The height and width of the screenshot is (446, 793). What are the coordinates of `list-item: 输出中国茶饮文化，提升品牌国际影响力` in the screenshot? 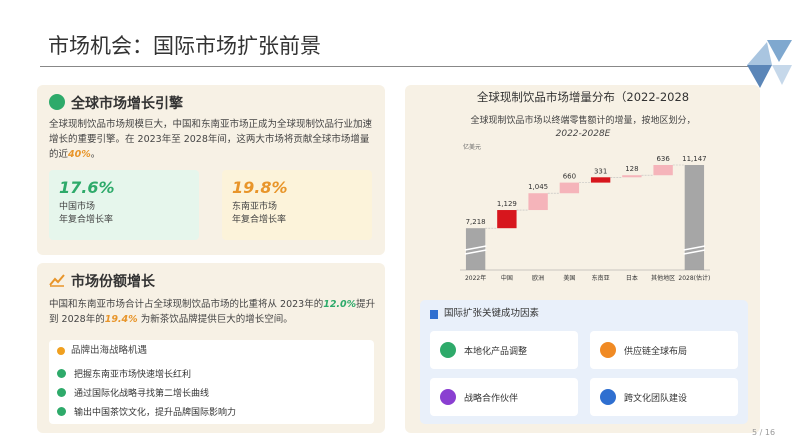 It's located at (146, 411).